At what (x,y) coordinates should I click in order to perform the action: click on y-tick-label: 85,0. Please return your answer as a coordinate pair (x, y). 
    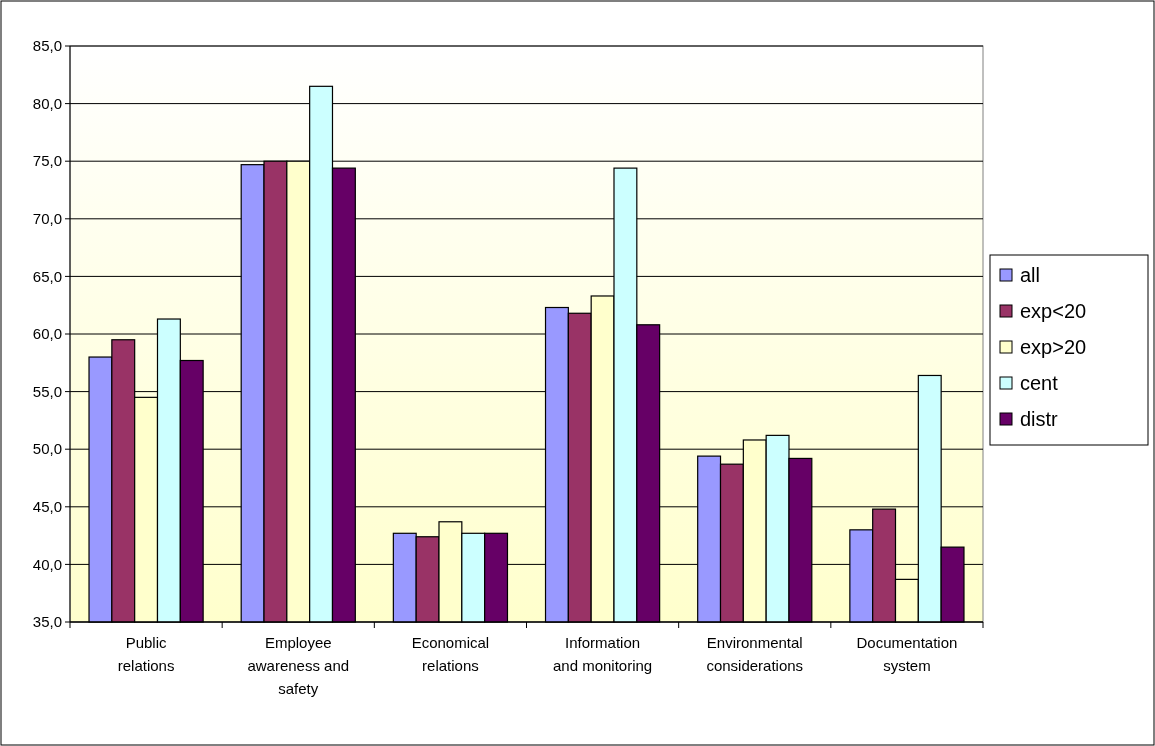
    Looking at the image, I should click on (47, 46).